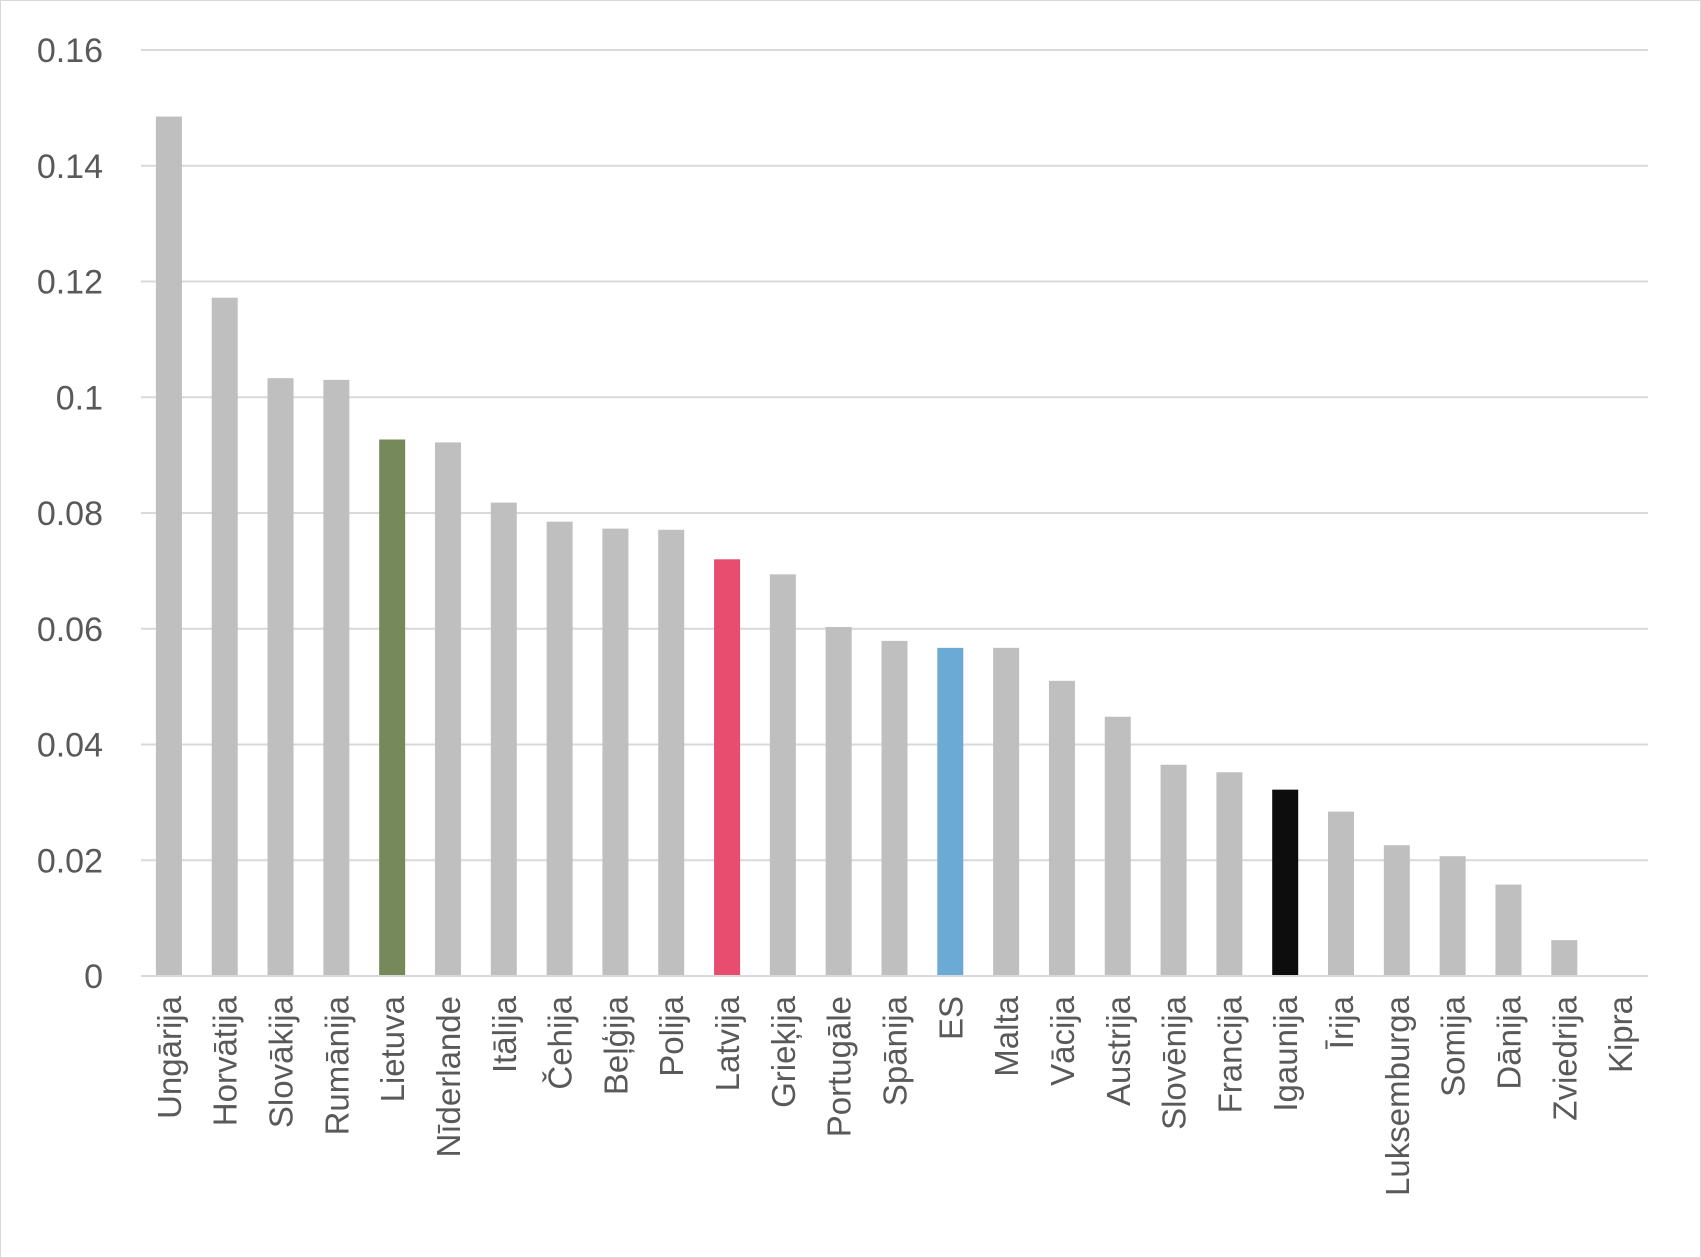 Image resolution: width=1701 pixels, height=1258 pixels. Describe the element at coordinates (727, 1043) in the screenshot. I see `x-category-label: Latvija` at that location.